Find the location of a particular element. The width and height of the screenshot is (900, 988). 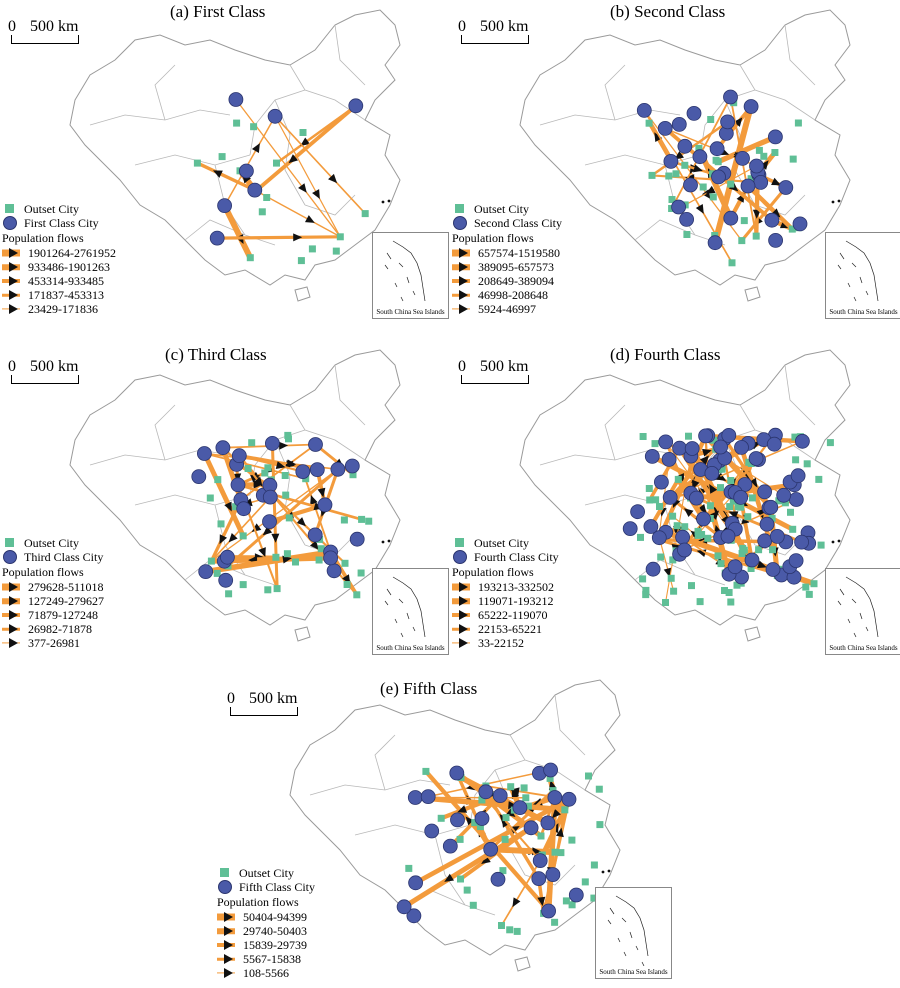

china-boundary is located at coordinates (235, 155).